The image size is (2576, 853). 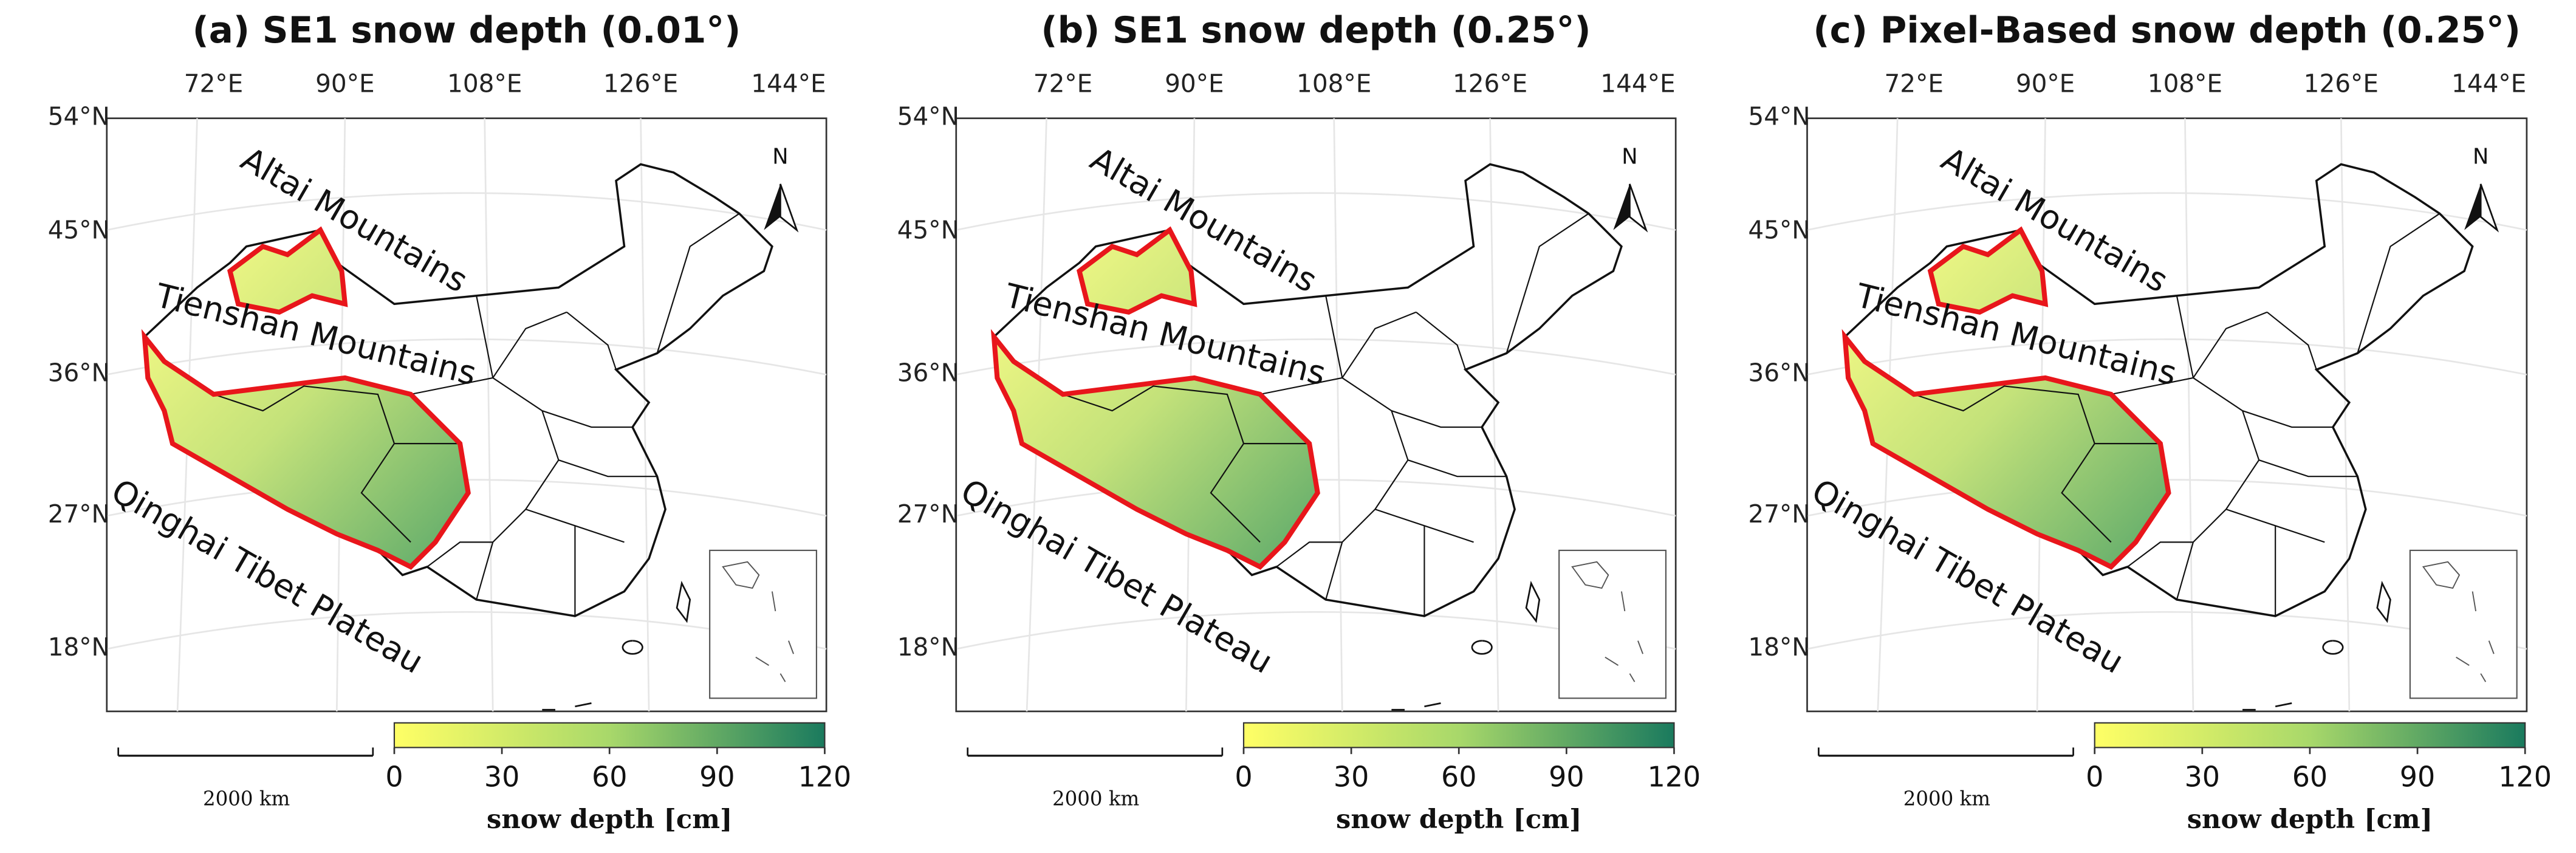 I want to click on panel-title: (c) Pixel-Based snow depth (0.25°), so click(x=2167, y=31).